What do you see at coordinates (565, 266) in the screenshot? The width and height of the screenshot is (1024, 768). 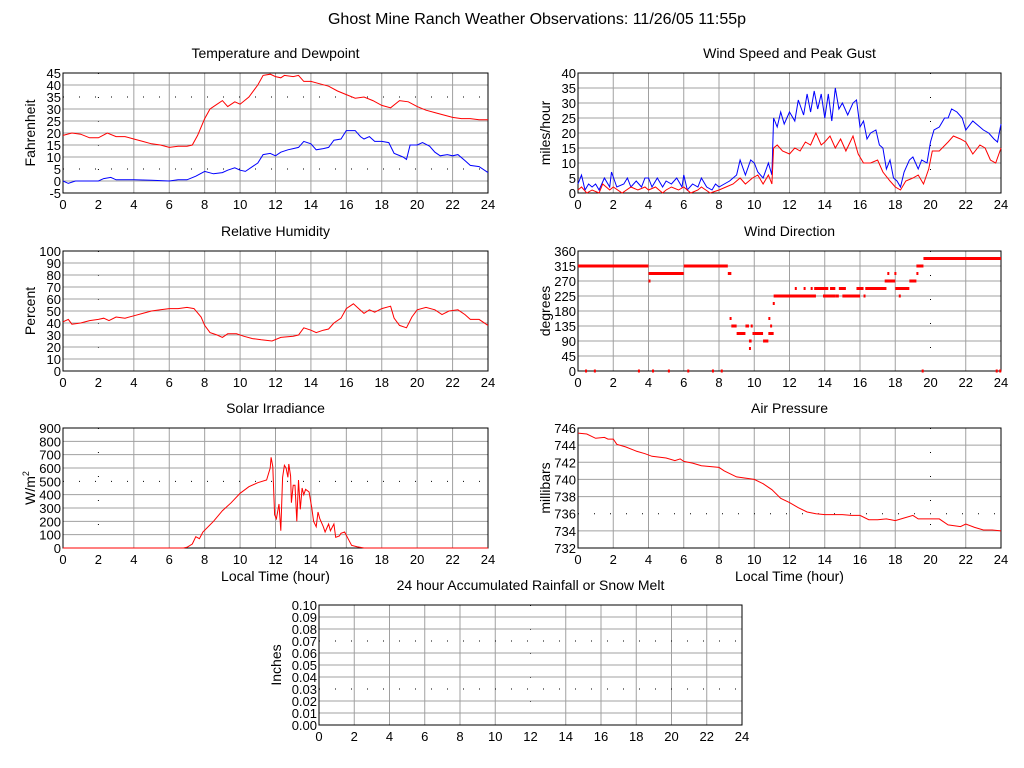 I see `y-tick-label: 315` at bounding box center [565, 266].